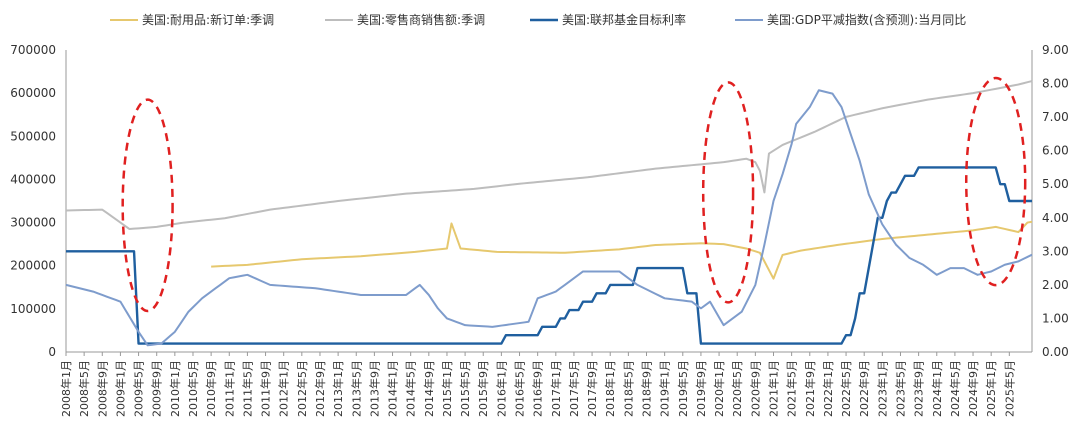 The width and height of the screenshot is (1080, 433). I want to click on x-tick-label: 2010年9月, so click(211, 388).